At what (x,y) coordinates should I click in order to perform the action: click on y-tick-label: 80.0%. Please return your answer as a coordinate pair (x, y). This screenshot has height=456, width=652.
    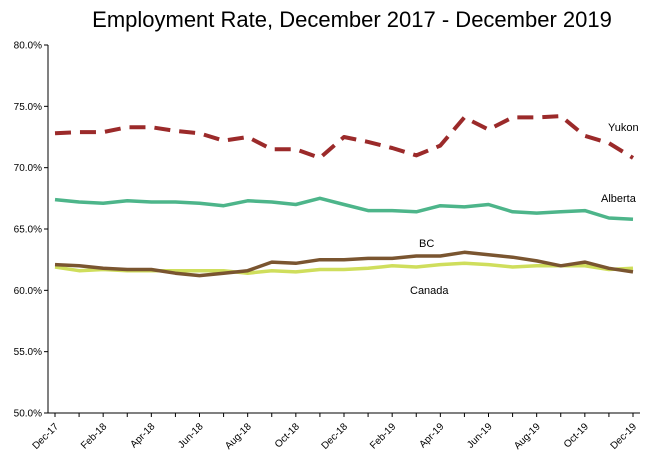
    Looking at the image, I should click on (28, 46).